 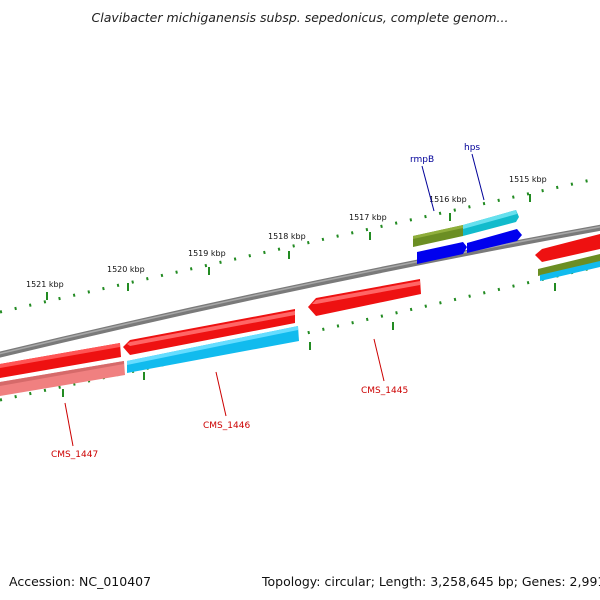 What do you see at coordinates (226, 426) in the screenshot?
I see `gene-label-CMS_1446: CMS_1446` at bounding box center [226, 426].